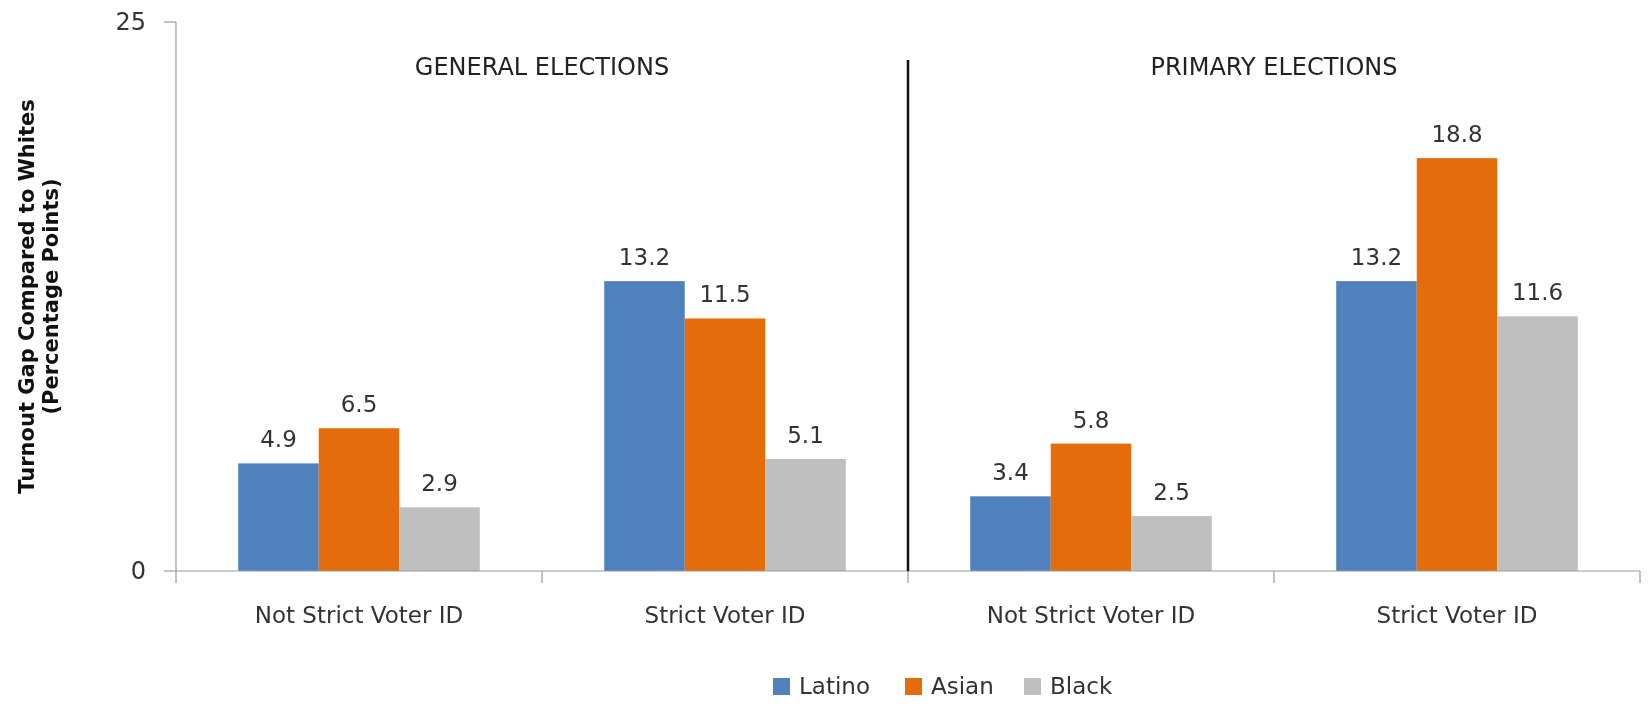 This screenshot has width=1648, height=710. What do you see at coordinates (805, 435) in the screenshot?
I see `data-label: 5.1` at bounding box center [805, 435].